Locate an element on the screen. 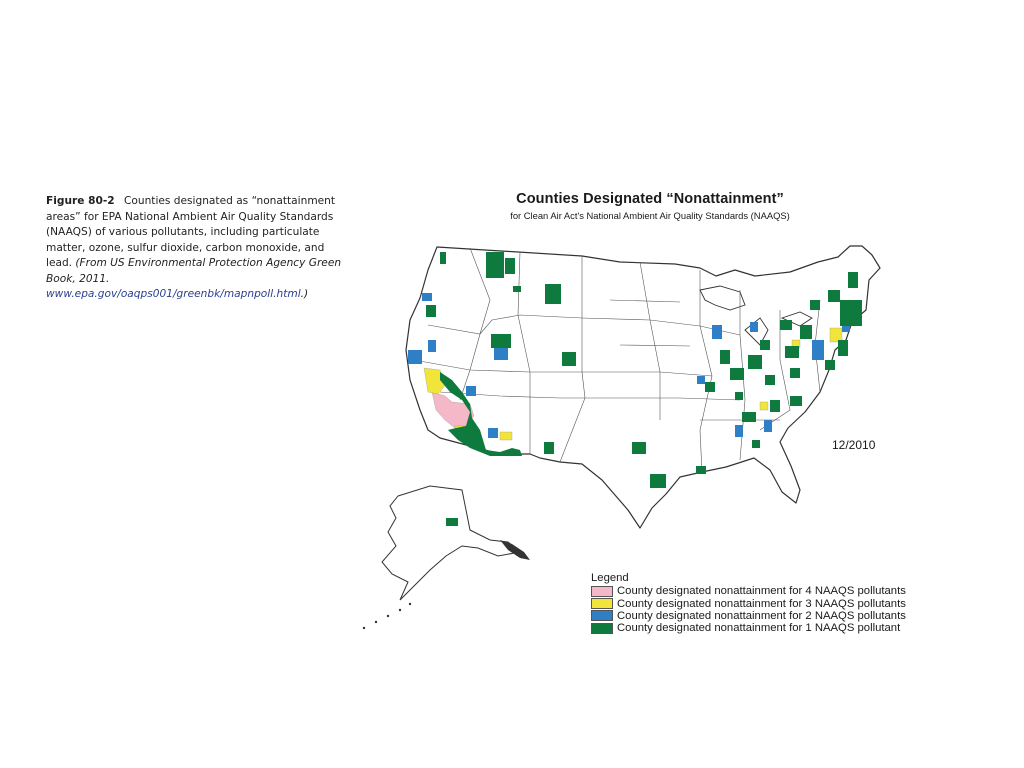 The height and width of the screenshot is (768, 1024). map-title: Counties Designated “Nonattainment” is located at coordinates (650, 199).